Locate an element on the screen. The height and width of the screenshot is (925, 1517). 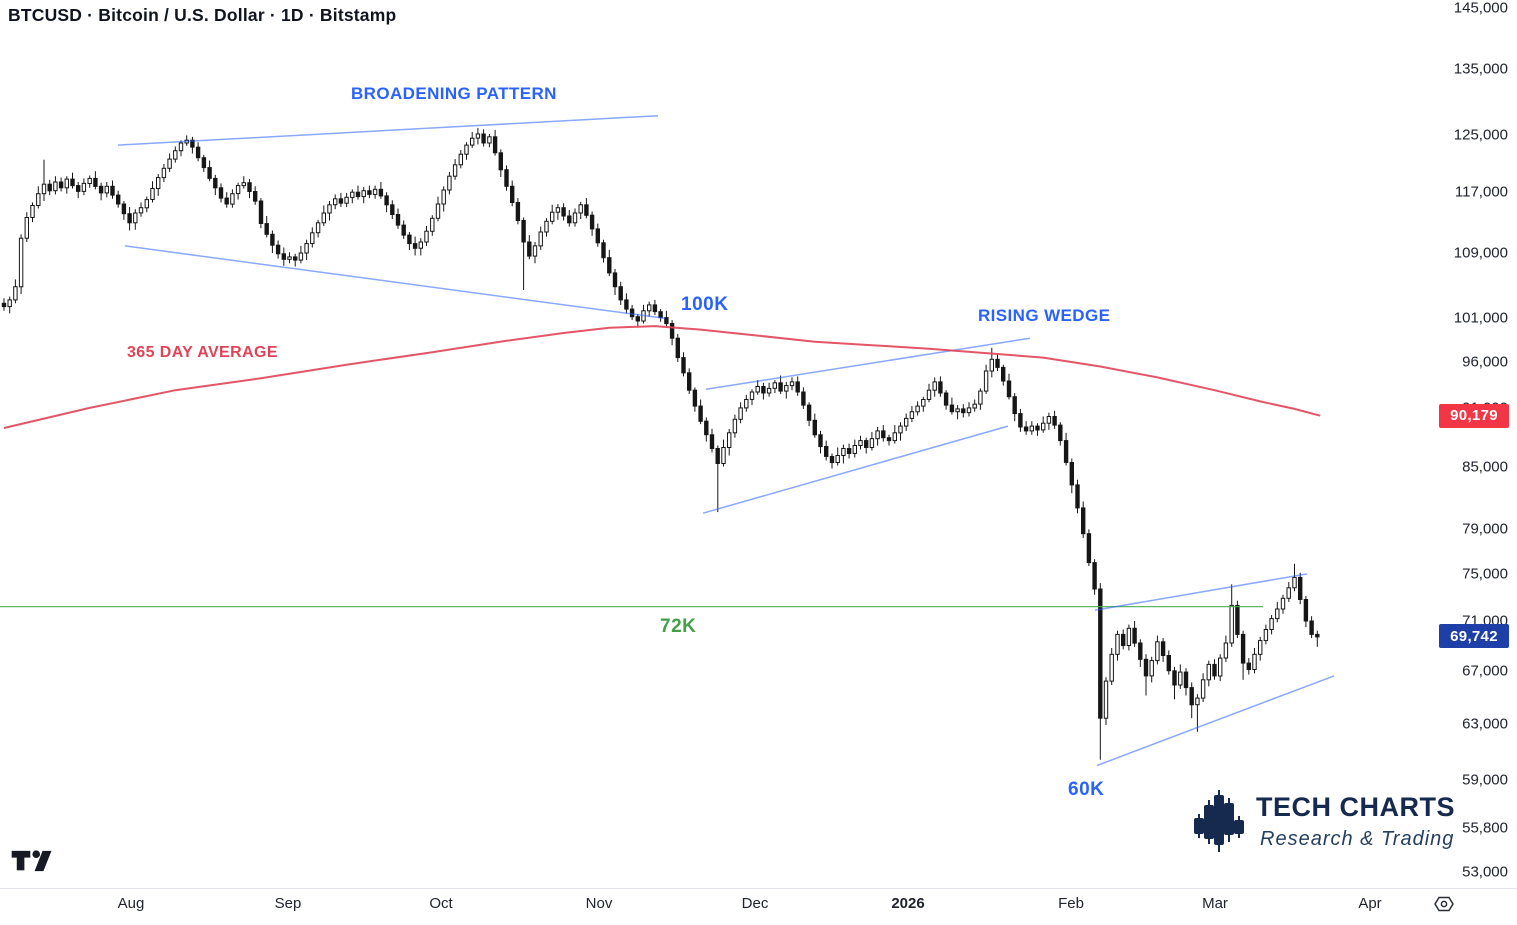
tradingview-logo-icon is located at coordinates (31, 861).